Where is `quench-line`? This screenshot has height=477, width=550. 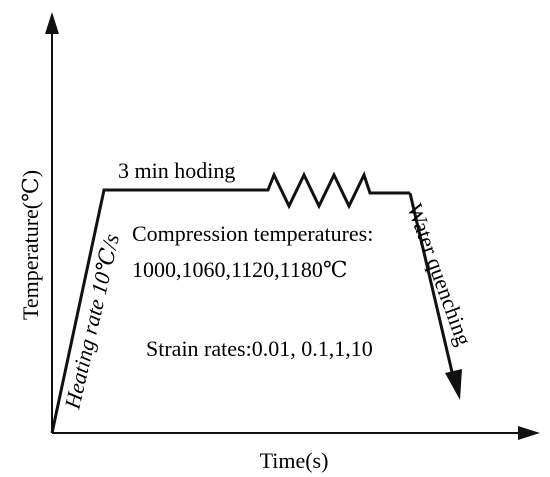 quench-line is located at coordinates (431, 282).